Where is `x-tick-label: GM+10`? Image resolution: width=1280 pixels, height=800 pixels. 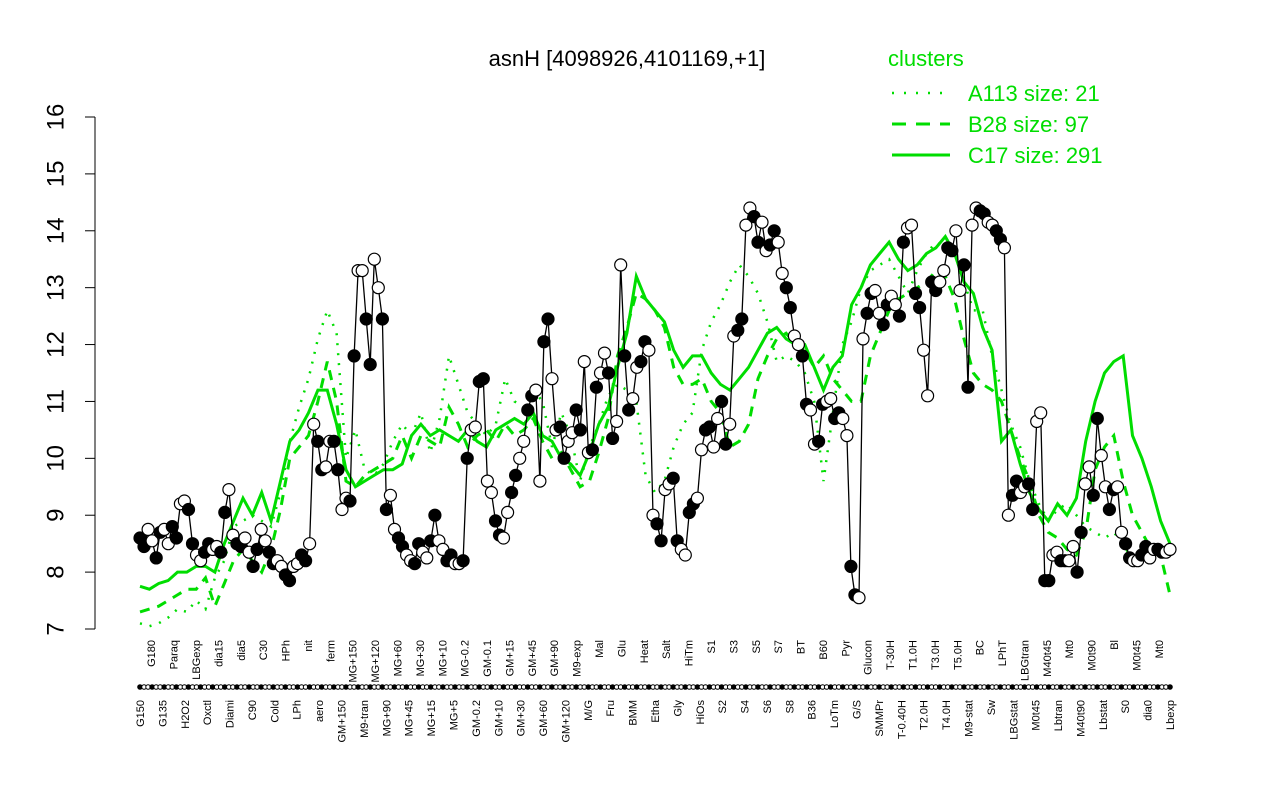
x-tick-label: GM+10 is located at coordinates (499, 718).